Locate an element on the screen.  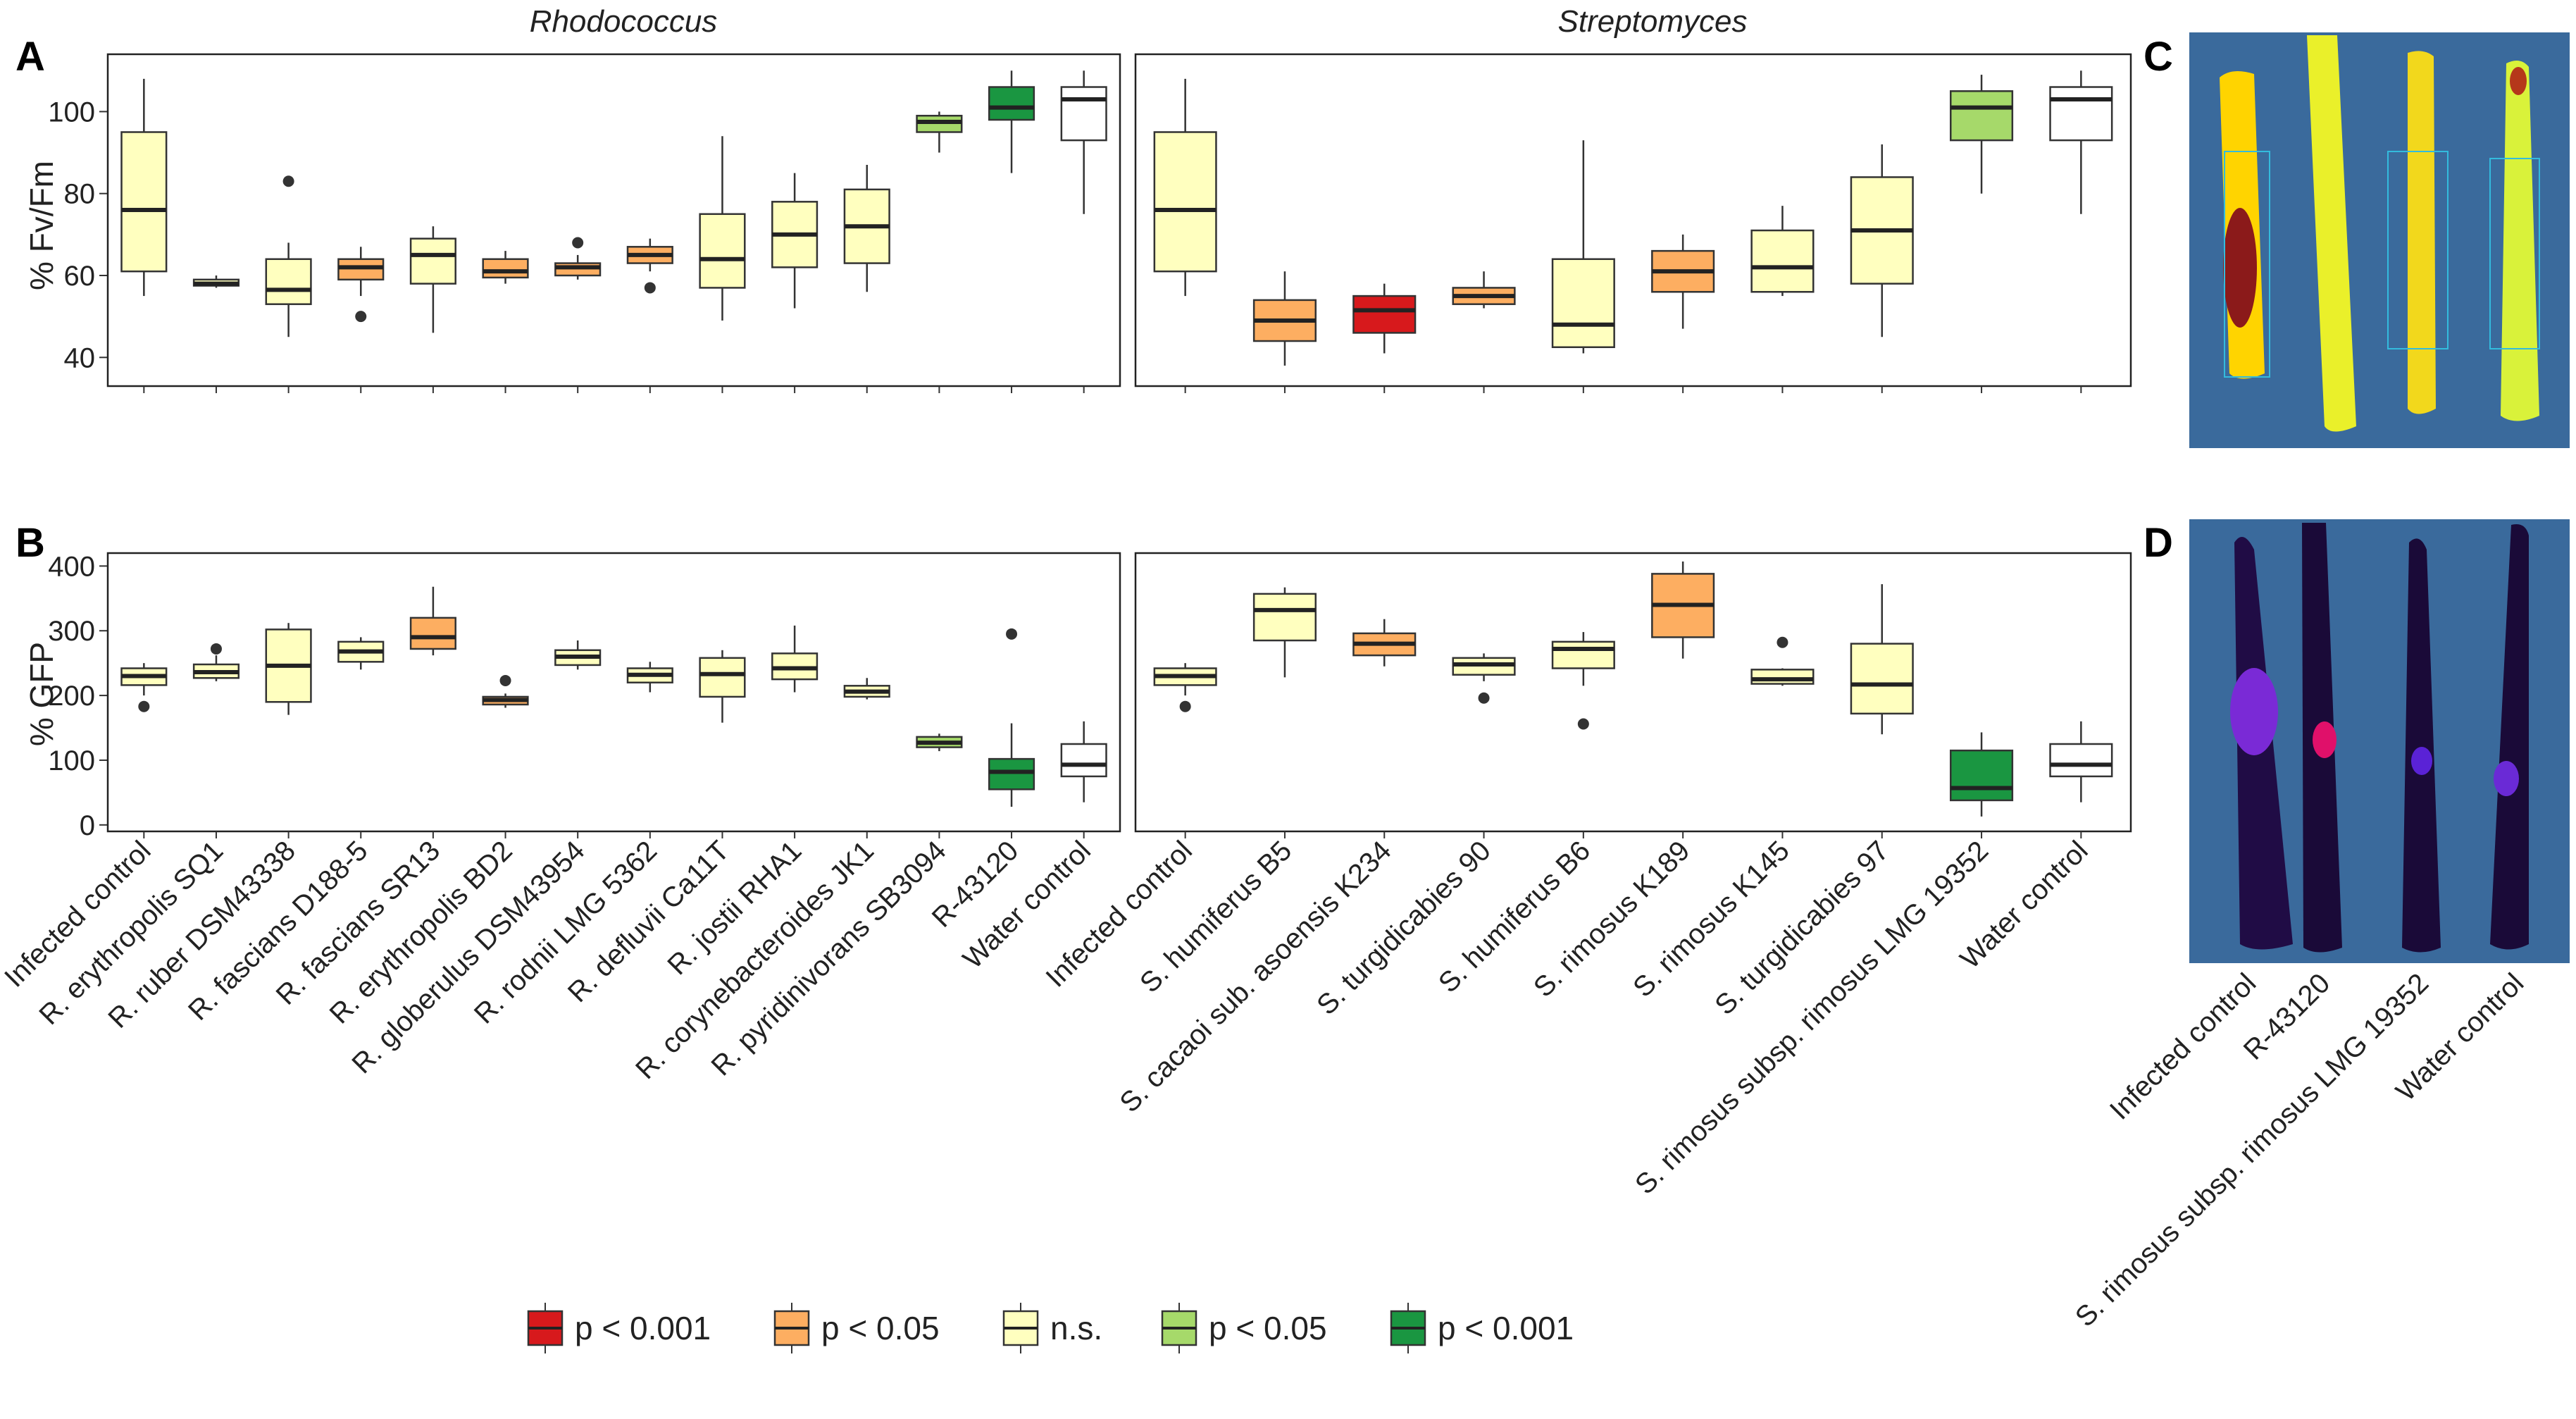
leaf-image-label: Infected control is located at coordinates (2183, 1046).